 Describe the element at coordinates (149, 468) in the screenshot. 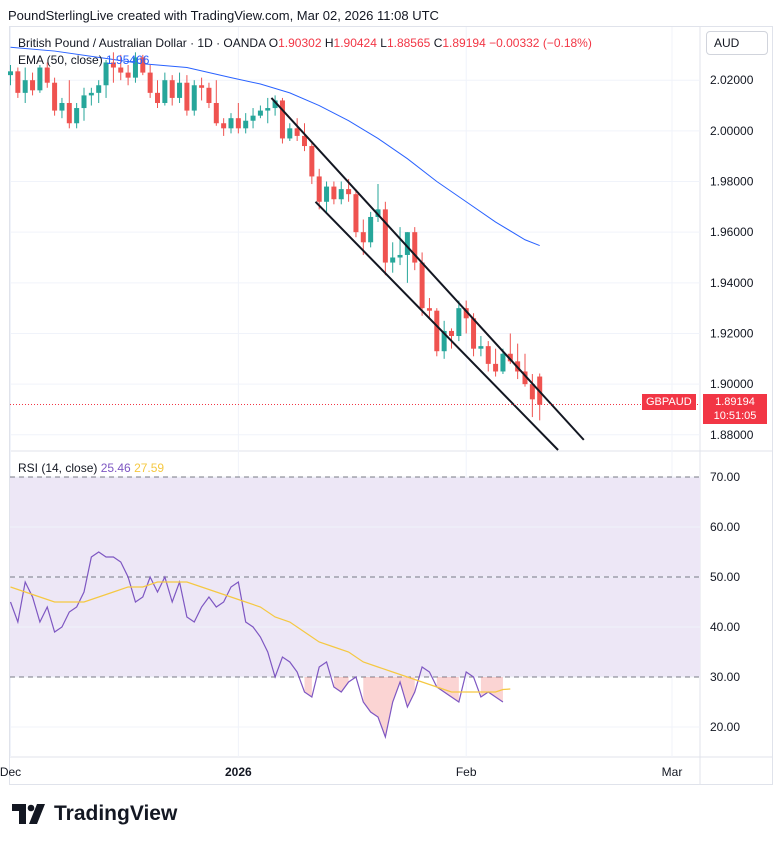

I see `rsi-ma-legend-value: 27.59` at that location.